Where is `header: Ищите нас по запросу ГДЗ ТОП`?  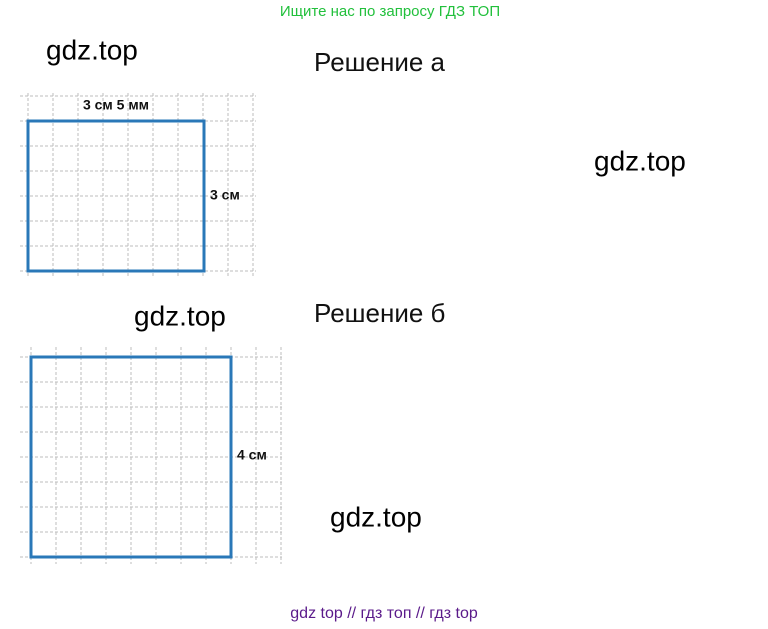 header: Ищите нас по запросу ГДЗ ТОП is located at coordinates (390, 11).